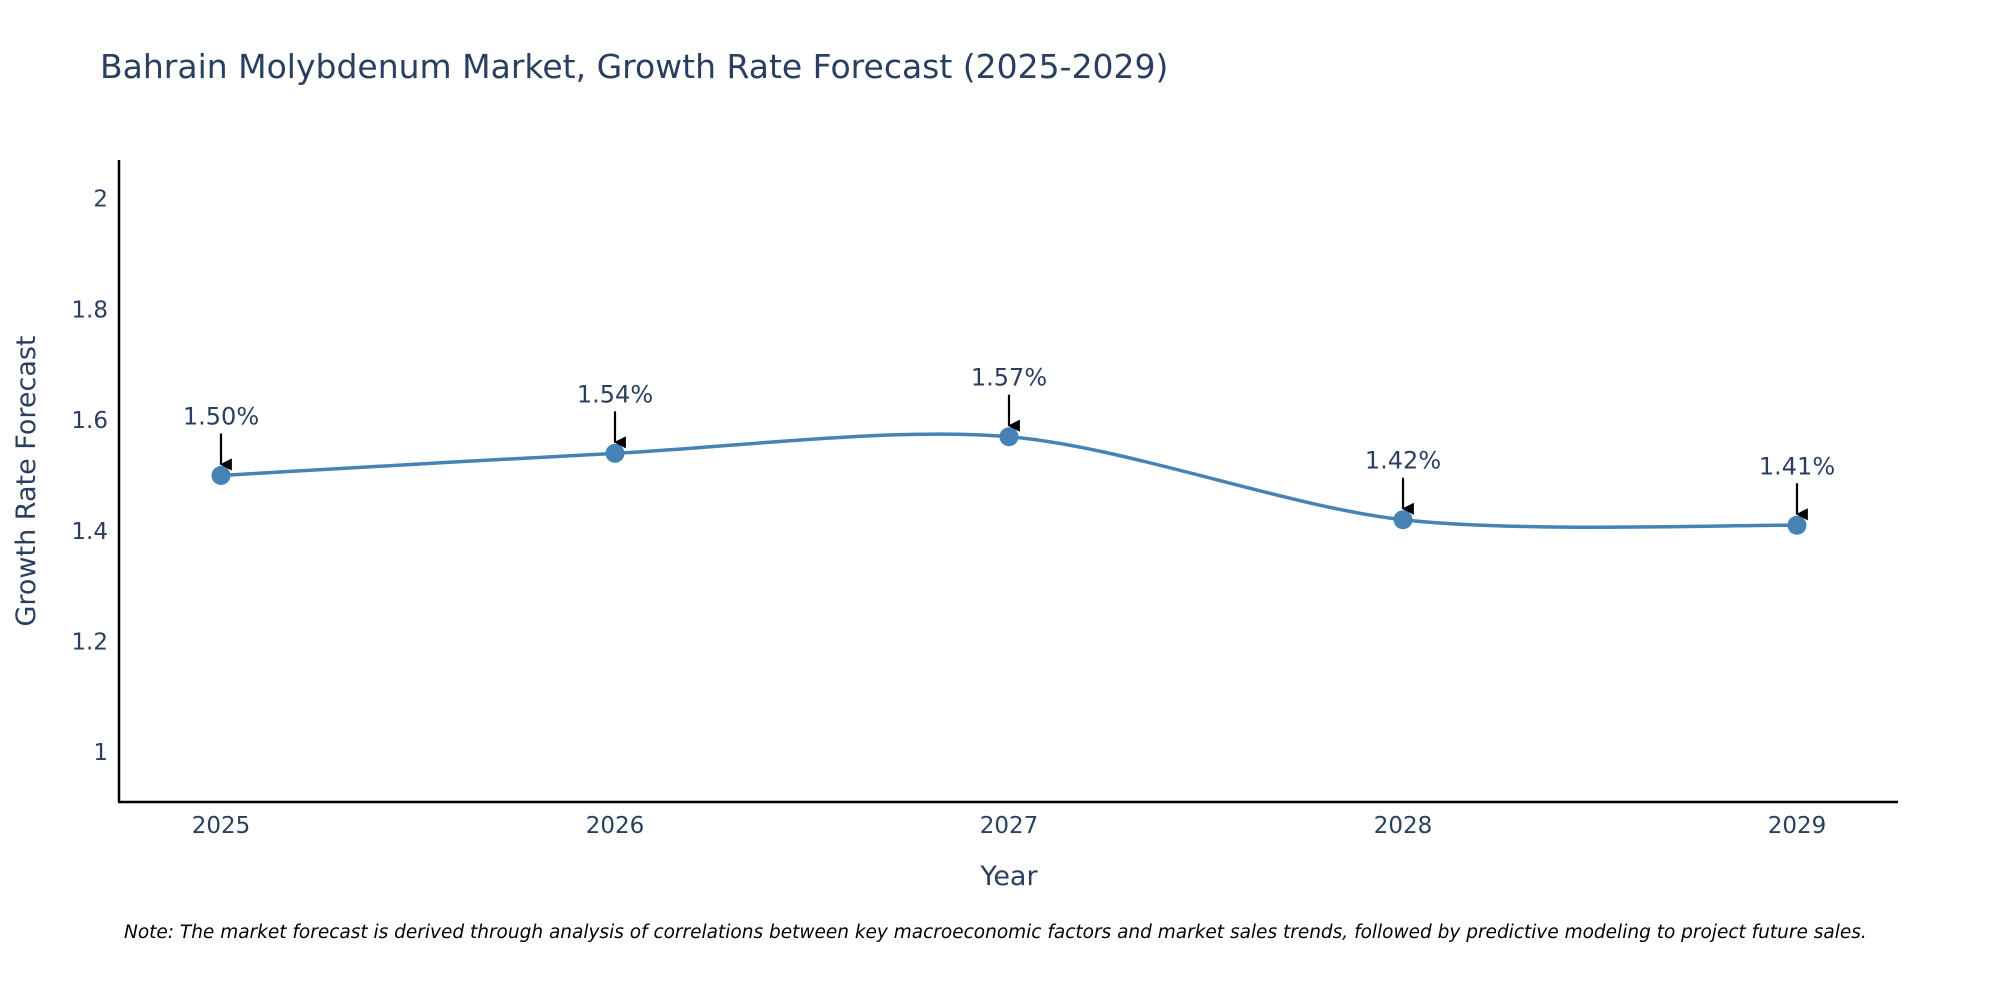 This screenshot has height=1000, width=2000. Describe the element at coordinates (1009, 378) in the screenshot. I see `annotation-label: 1.57%` at that location.